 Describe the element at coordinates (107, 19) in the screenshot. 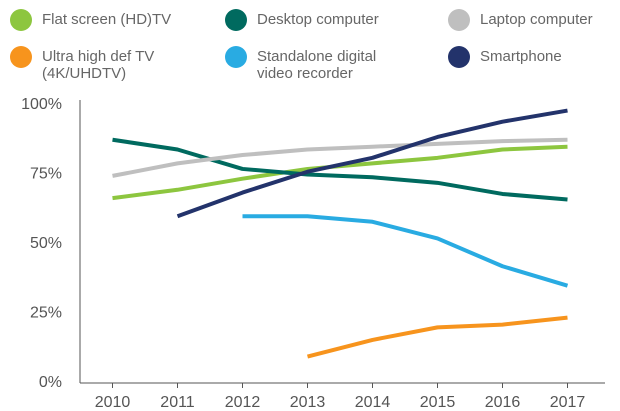

I see `legend-label: Flat screen (HD)TV` at that location.